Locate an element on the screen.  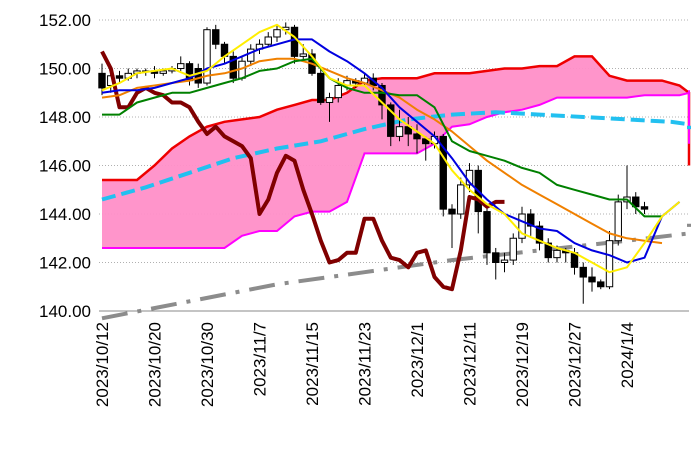
x-tick-label: 2023/11/7 is located at coordinates (260, 359).